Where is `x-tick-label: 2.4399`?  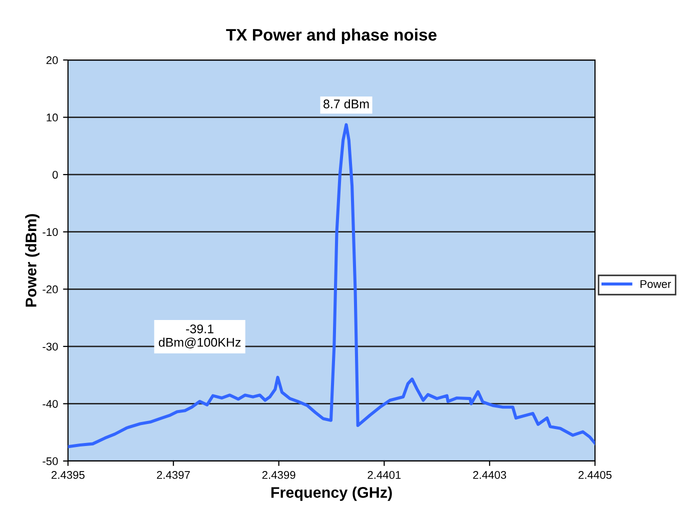 x-tick-label: 2.4399 is located at coordinates (279, 475).